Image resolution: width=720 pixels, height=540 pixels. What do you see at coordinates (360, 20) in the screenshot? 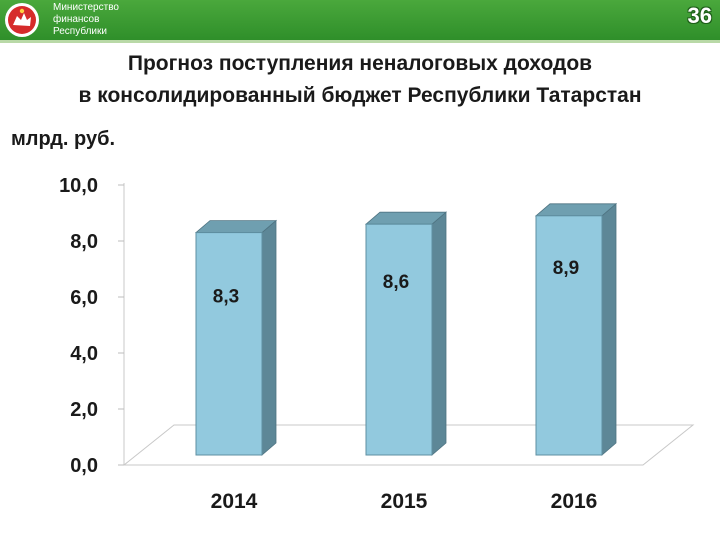
I see `header-bar: Министерство финансов Республики 36` at bounding box center [360, 20].